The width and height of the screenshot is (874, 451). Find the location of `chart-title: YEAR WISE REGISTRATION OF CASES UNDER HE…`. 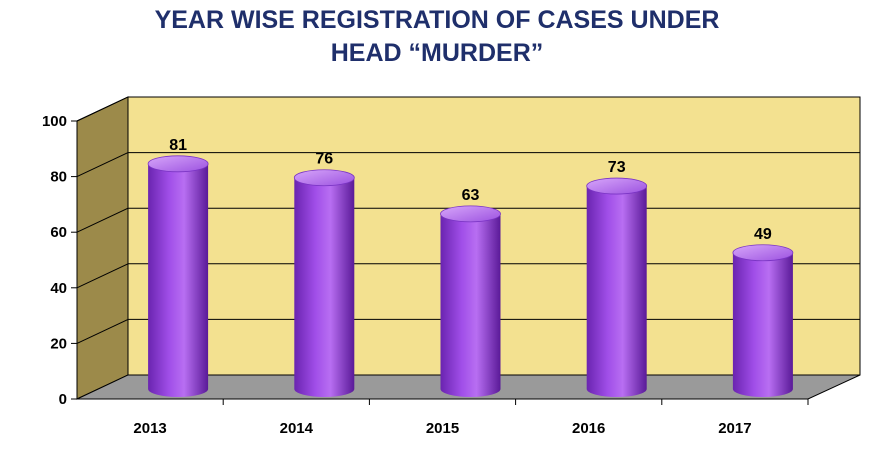

chart-title: YEAR WISE REGISTRATION OF CASES UNDER HE… is located at coordinates (437, 37).